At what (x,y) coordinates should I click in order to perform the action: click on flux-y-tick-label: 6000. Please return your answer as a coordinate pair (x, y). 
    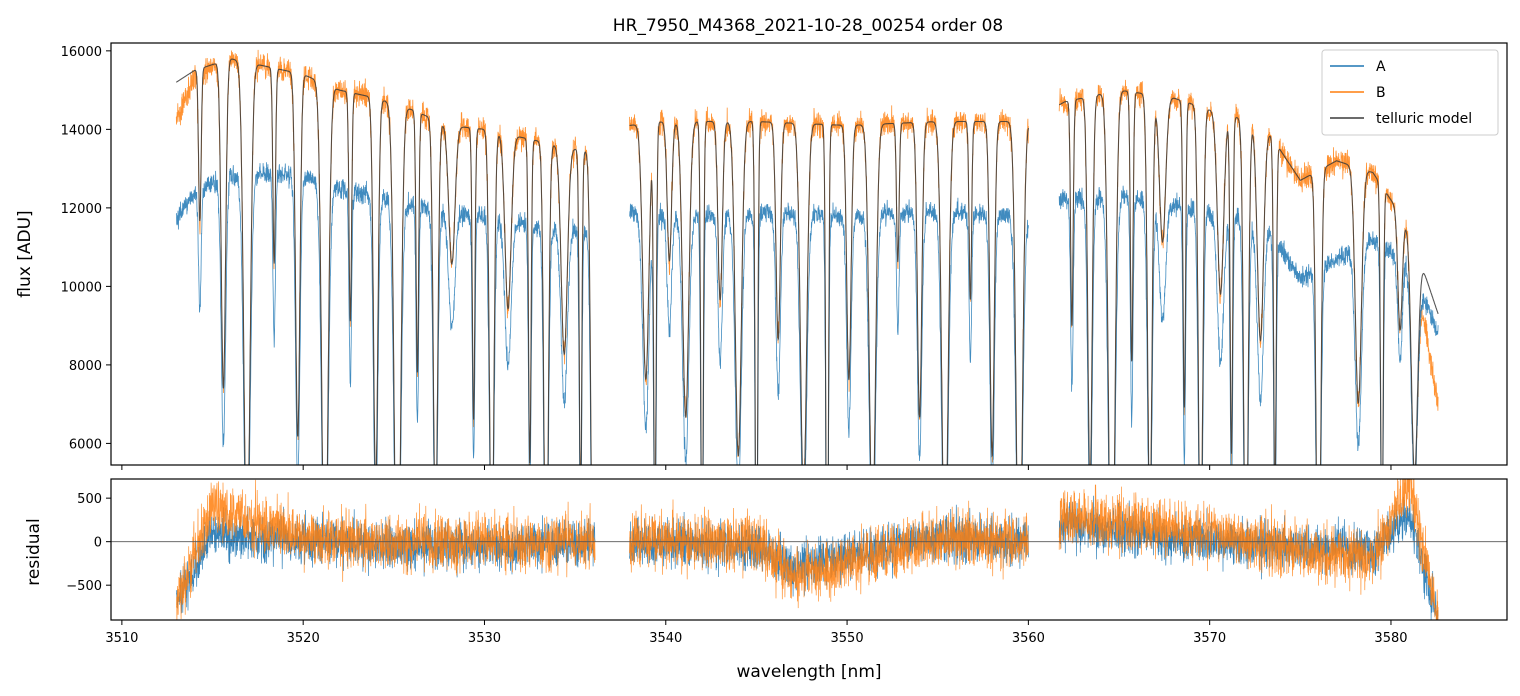
    Looking at the image, I should click on (85, 444).